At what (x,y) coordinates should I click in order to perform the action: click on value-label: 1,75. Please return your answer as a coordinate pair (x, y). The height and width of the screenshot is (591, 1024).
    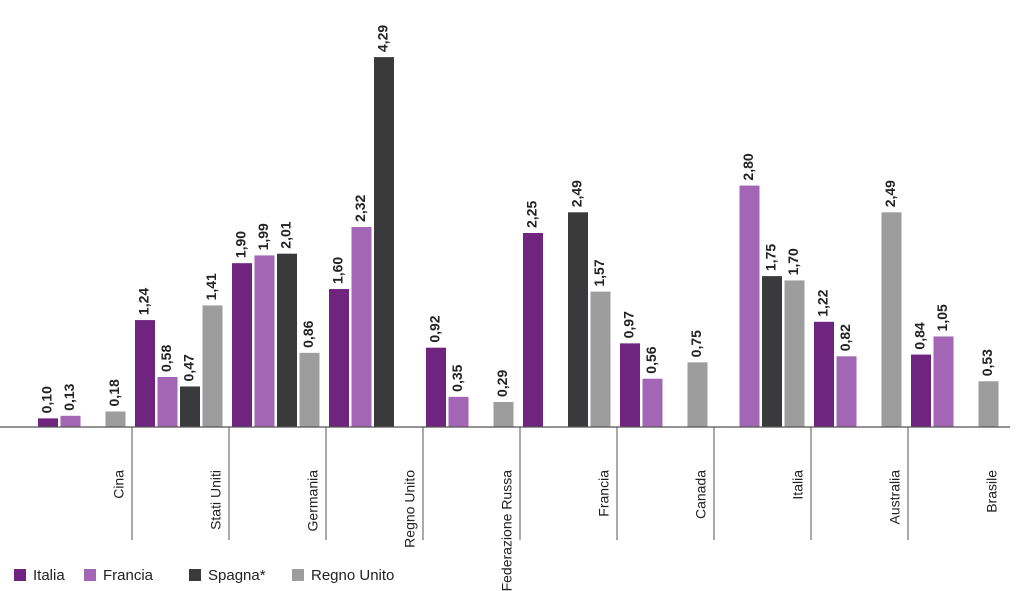
    Looking at the image, I should click on (771, 257).